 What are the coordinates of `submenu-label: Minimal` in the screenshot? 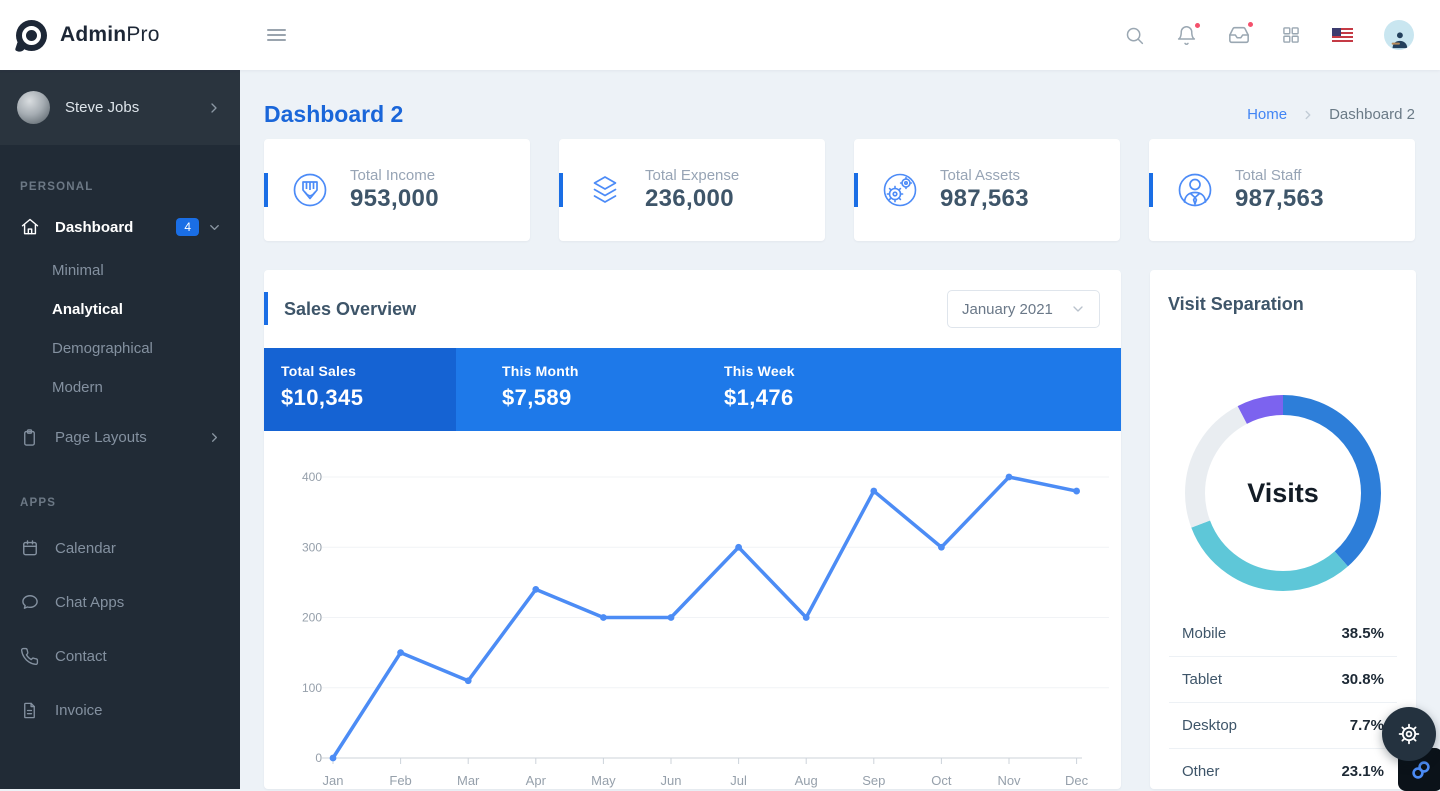 It's located at (78, 270).